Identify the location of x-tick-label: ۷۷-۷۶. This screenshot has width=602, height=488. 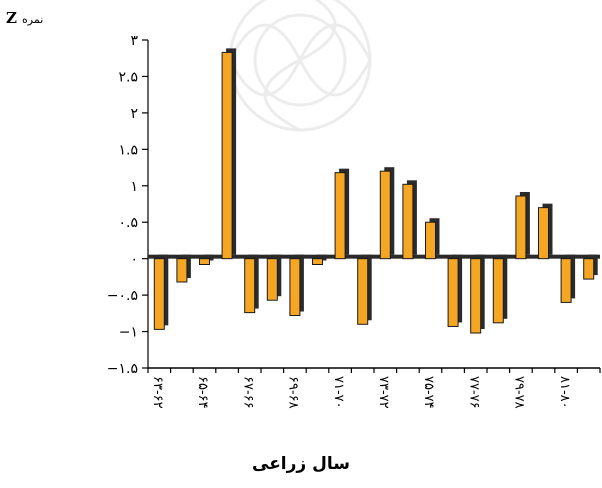
(473, 392).